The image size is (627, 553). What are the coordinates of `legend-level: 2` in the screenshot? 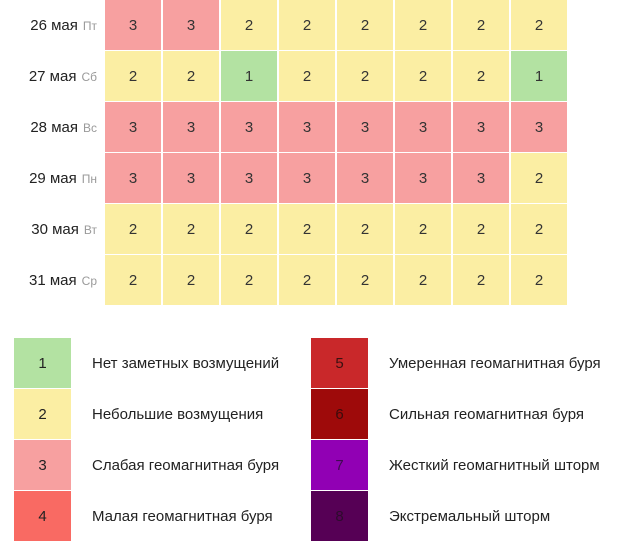 It's located at (42, 414).